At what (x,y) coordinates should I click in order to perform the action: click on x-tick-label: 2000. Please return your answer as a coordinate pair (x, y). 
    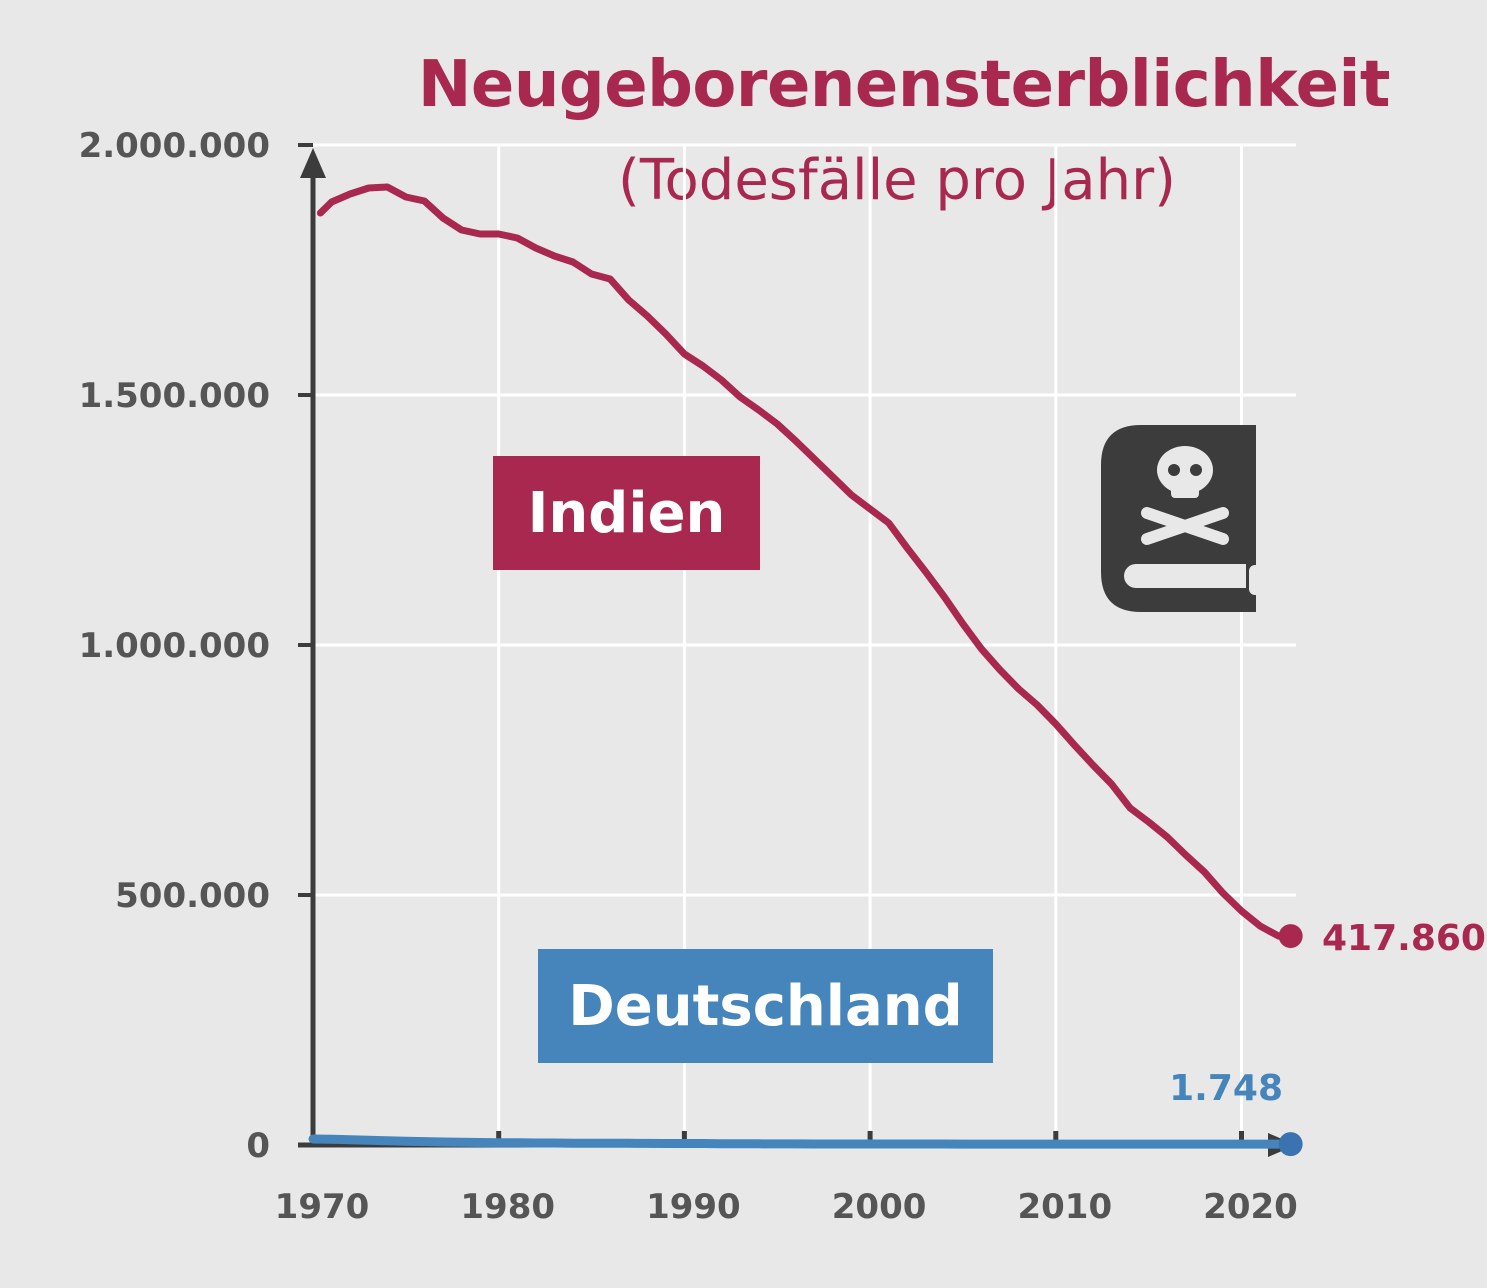
    Looking at the image, I should click on (879, 1207).